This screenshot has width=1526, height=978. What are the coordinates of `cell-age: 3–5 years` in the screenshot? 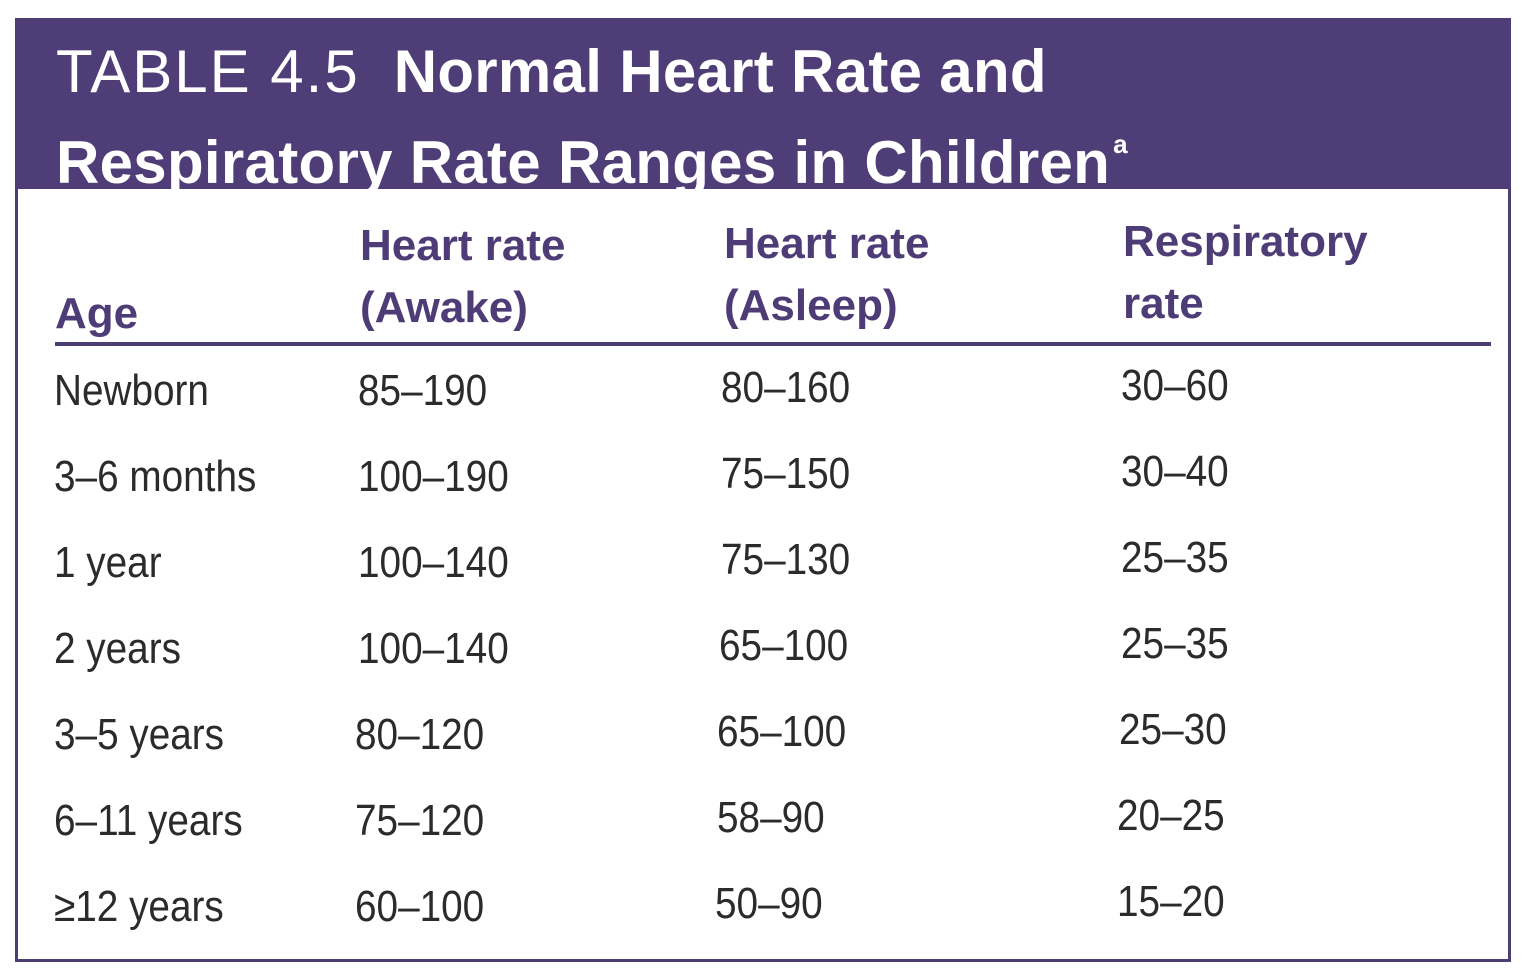 It's located at (139, 734).